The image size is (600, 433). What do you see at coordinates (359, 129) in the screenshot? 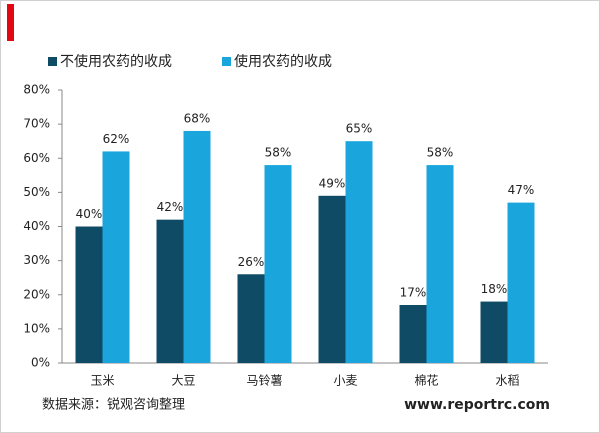
I see `value-label: 65%` at bounding box center [359, 129].